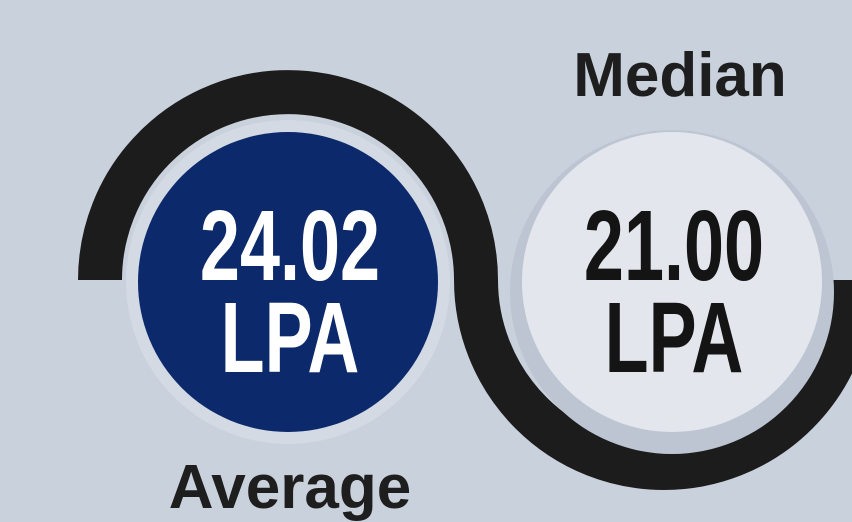  I want to click on average-value-group: 24.02 LPA, so click(290, 291).